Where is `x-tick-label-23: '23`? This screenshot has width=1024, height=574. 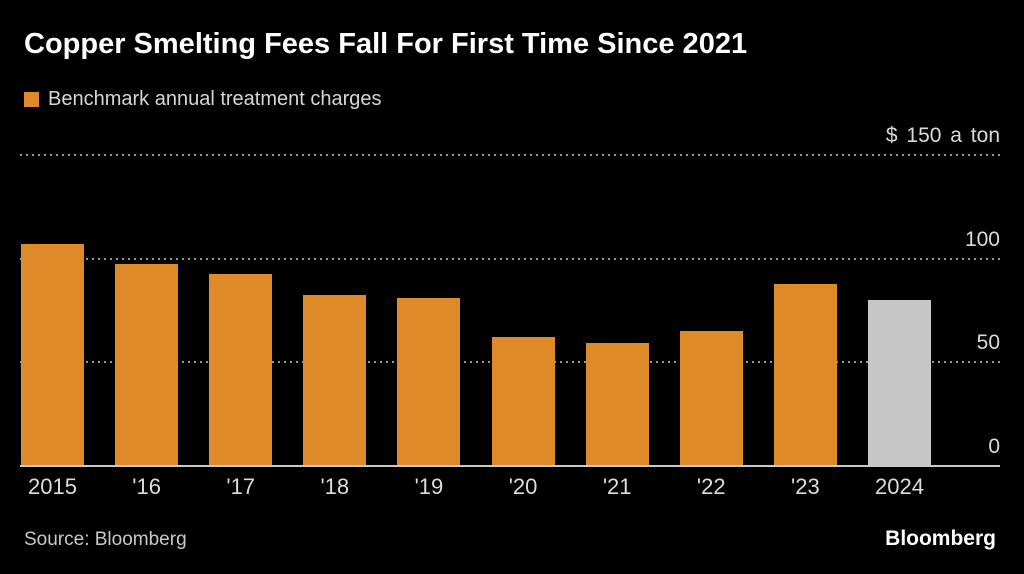
x-tick-label-23: '23 is located at coordinates (805, 486).